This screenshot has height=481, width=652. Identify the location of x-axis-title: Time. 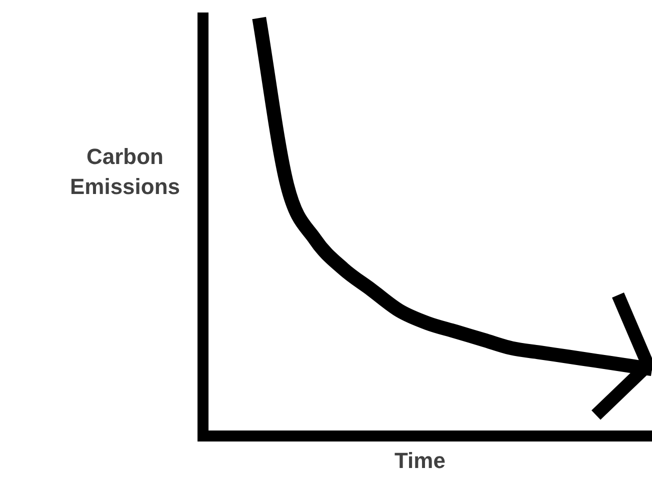
(420, 461).